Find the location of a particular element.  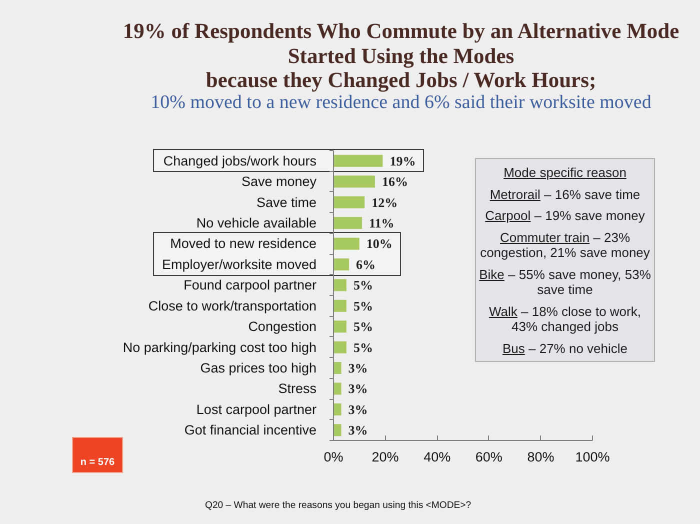

chart-subtitle: 10% moved to a new residence and 6% said their worksite moved is located at coordinates (401, 103).